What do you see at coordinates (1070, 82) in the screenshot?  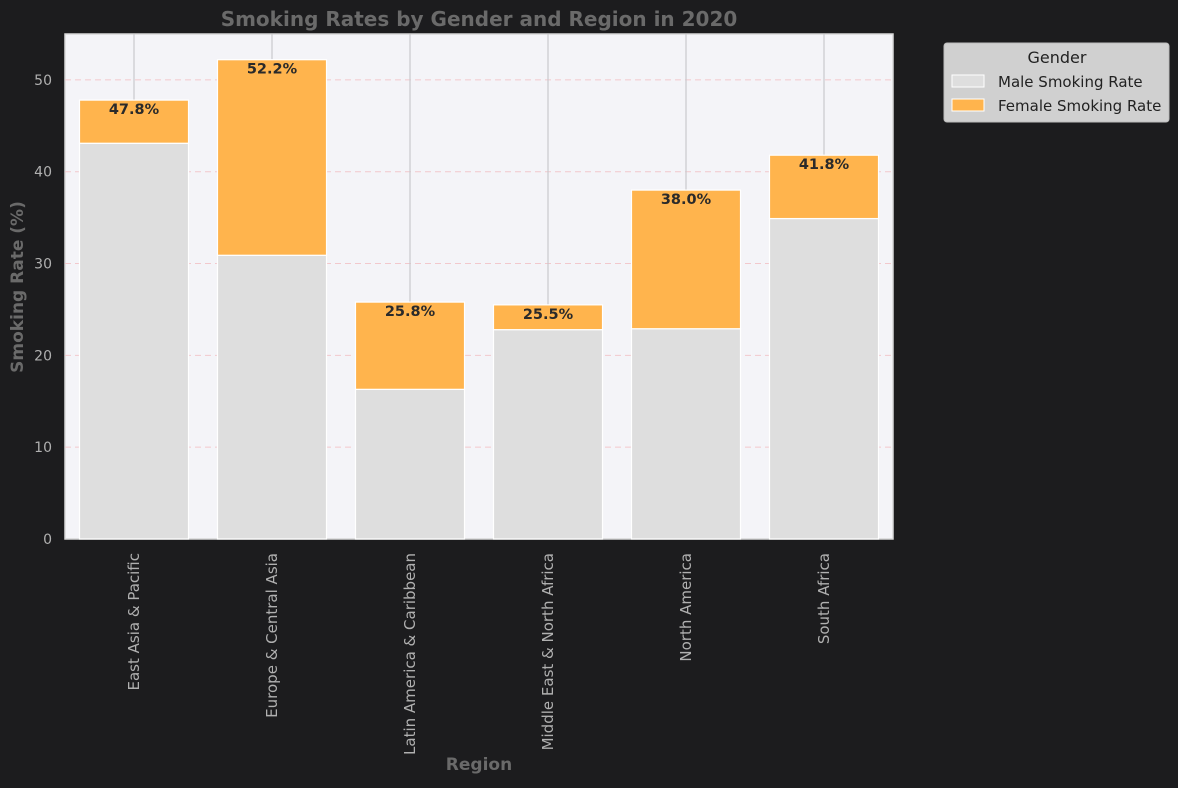 I see `legend-label-male: Male Smoking Rate` at bounding box center [1070, 82].